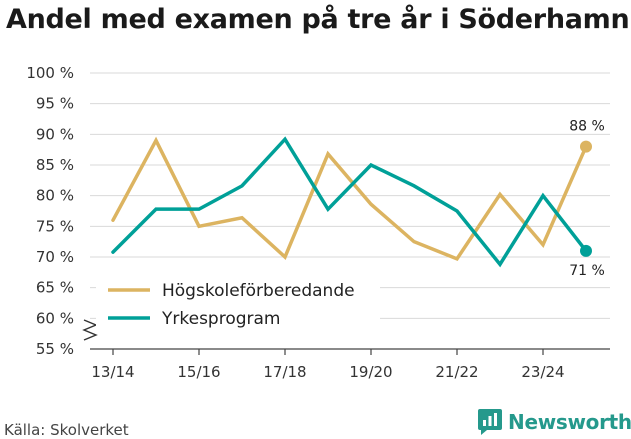 This screenshot has height=439, width=631. Describe the element at coordinates (198, 372) in the screenshot. I see `x-tick-label: 15/16` at that location.